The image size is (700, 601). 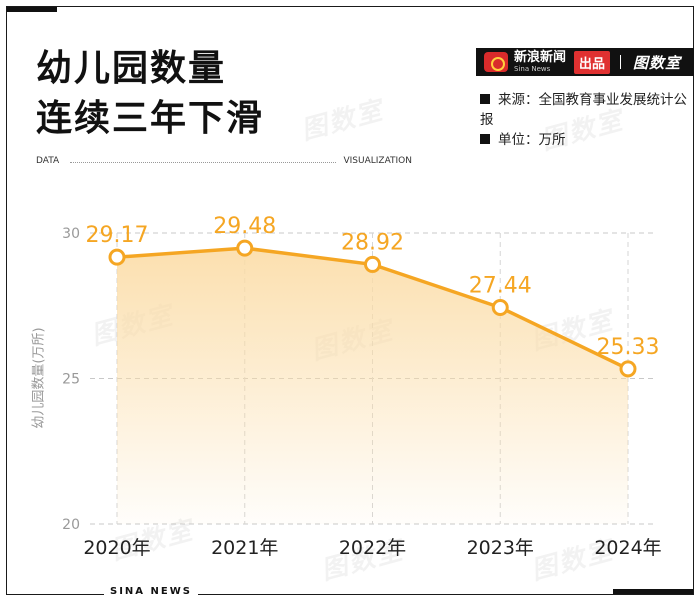 I want to click on brand-product: 图数室, so click(x=657, y=62).